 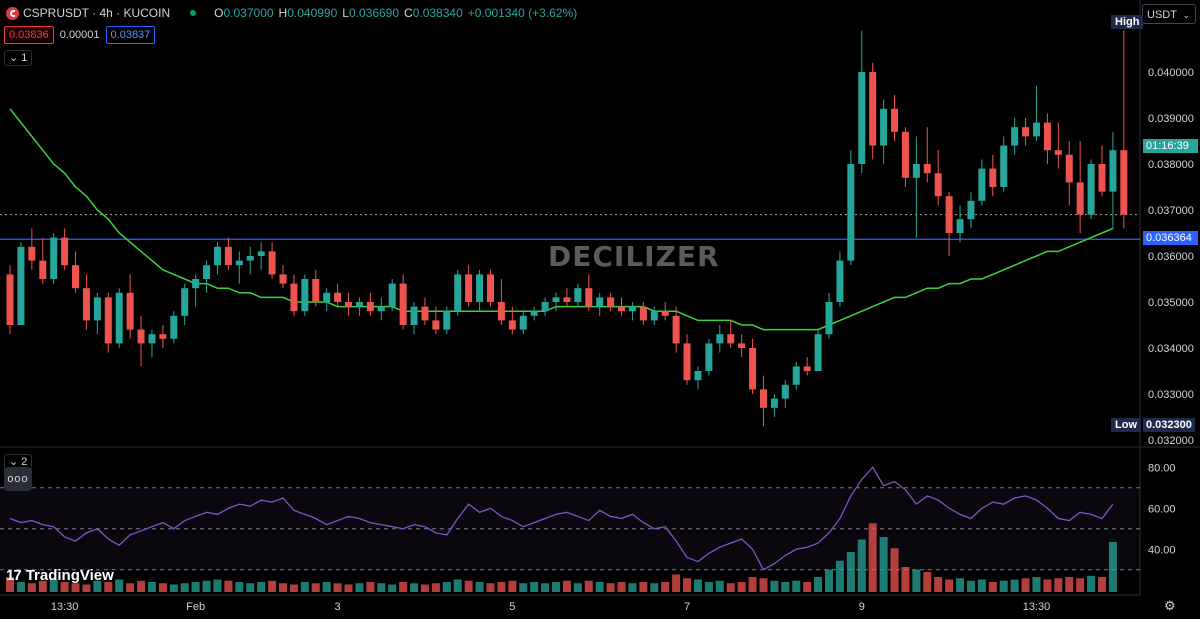 What do you see at coordinates (1170, 238) in the screenshot?
I see `hline-price-tag: 0.036364` at bounding box center [1170, 238].